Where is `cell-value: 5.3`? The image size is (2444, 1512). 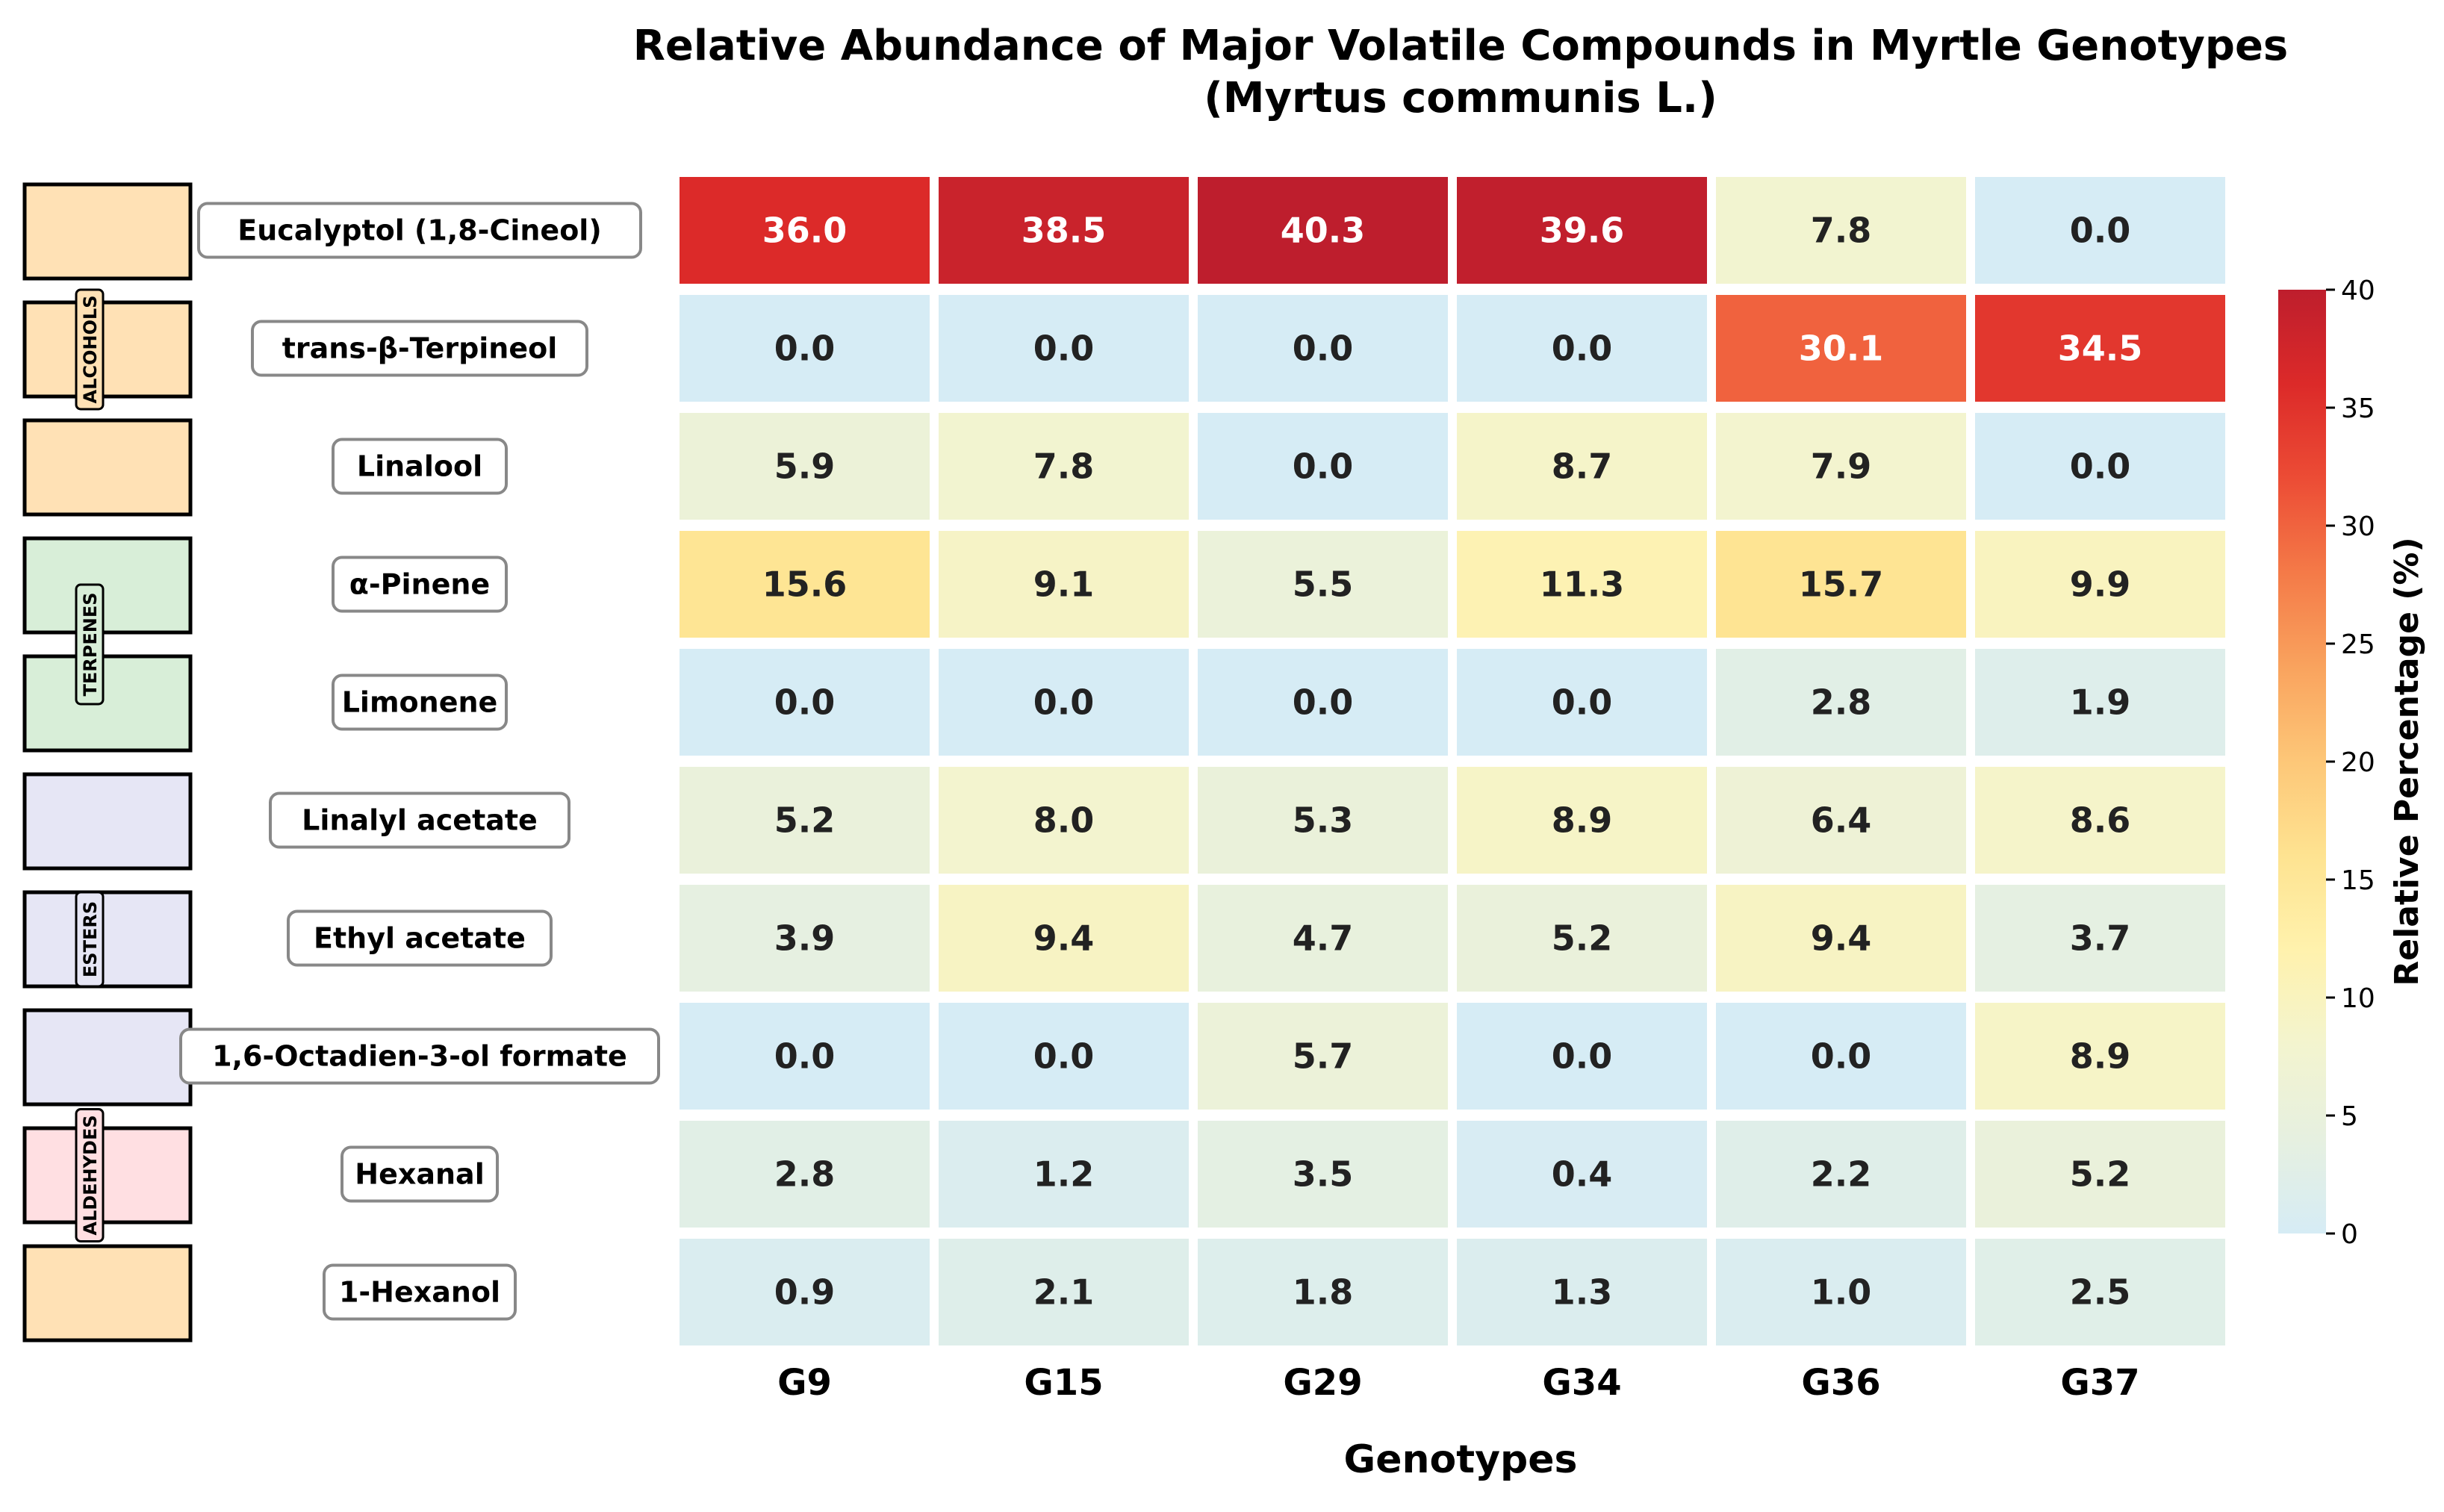
cell-value: 5.3 is located at coordinates (1324, 820).